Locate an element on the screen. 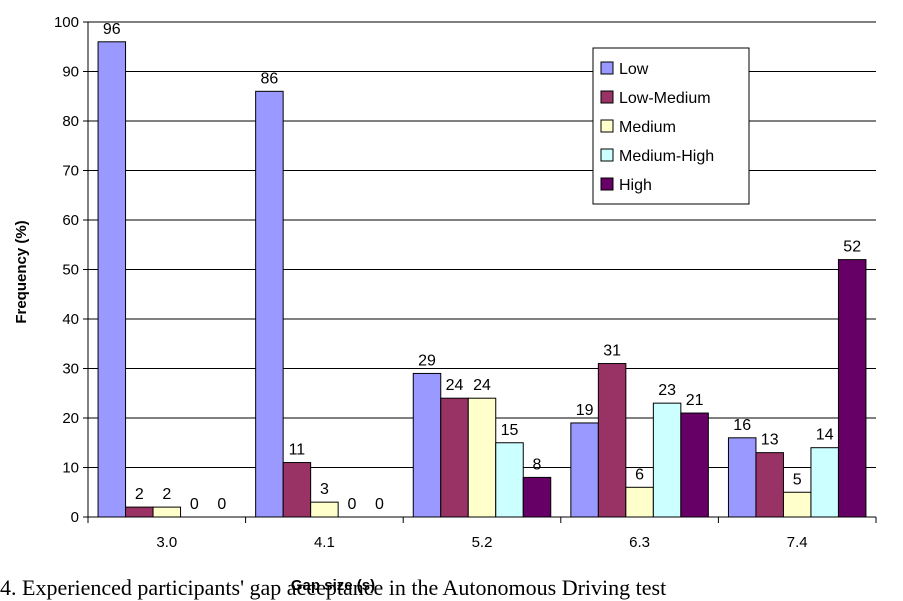 The height and width of the screenshot is (601, 903). data-label: 14 is located at coordinates (825, 435).